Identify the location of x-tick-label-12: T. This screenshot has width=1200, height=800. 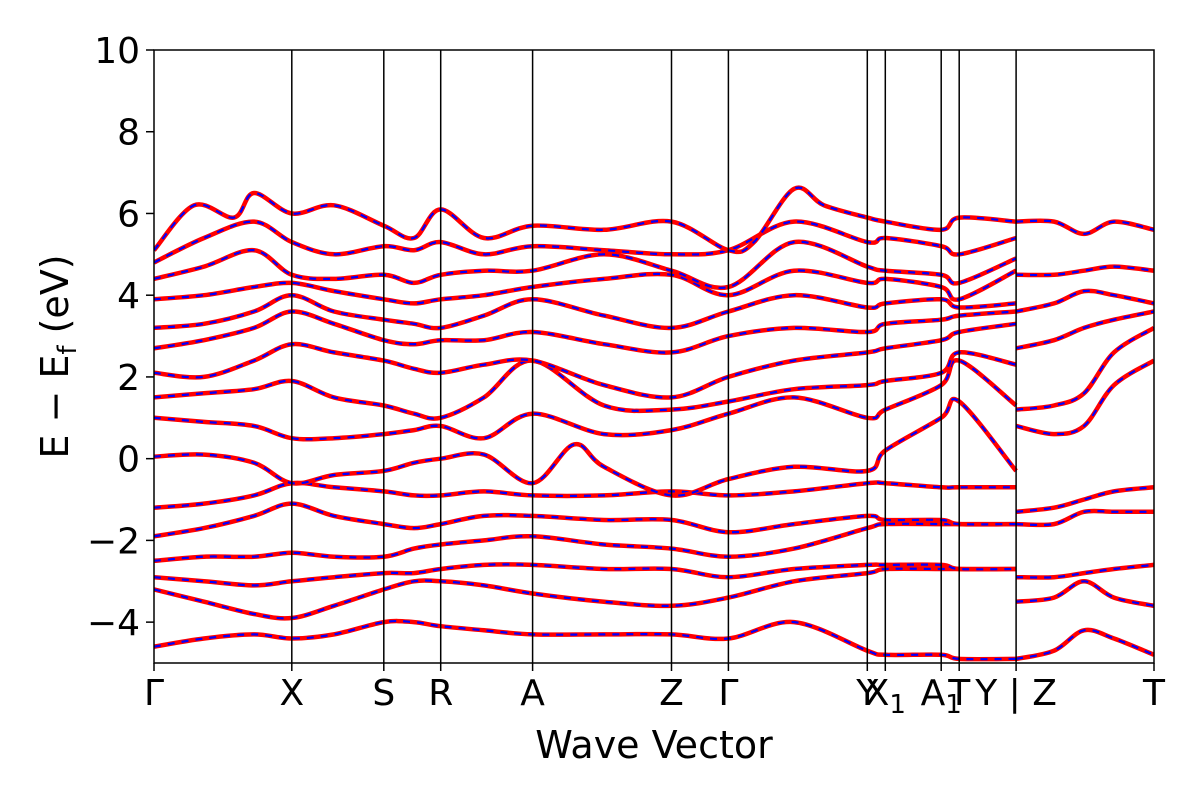
(1154, 693).